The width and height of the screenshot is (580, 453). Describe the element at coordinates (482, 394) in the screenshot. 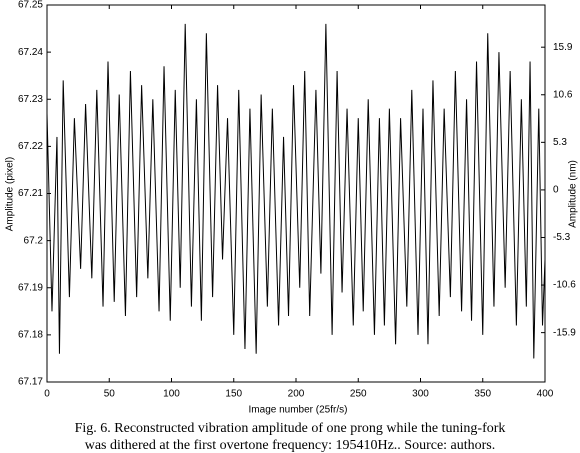

I see `x-tick-label: 350` at that location.